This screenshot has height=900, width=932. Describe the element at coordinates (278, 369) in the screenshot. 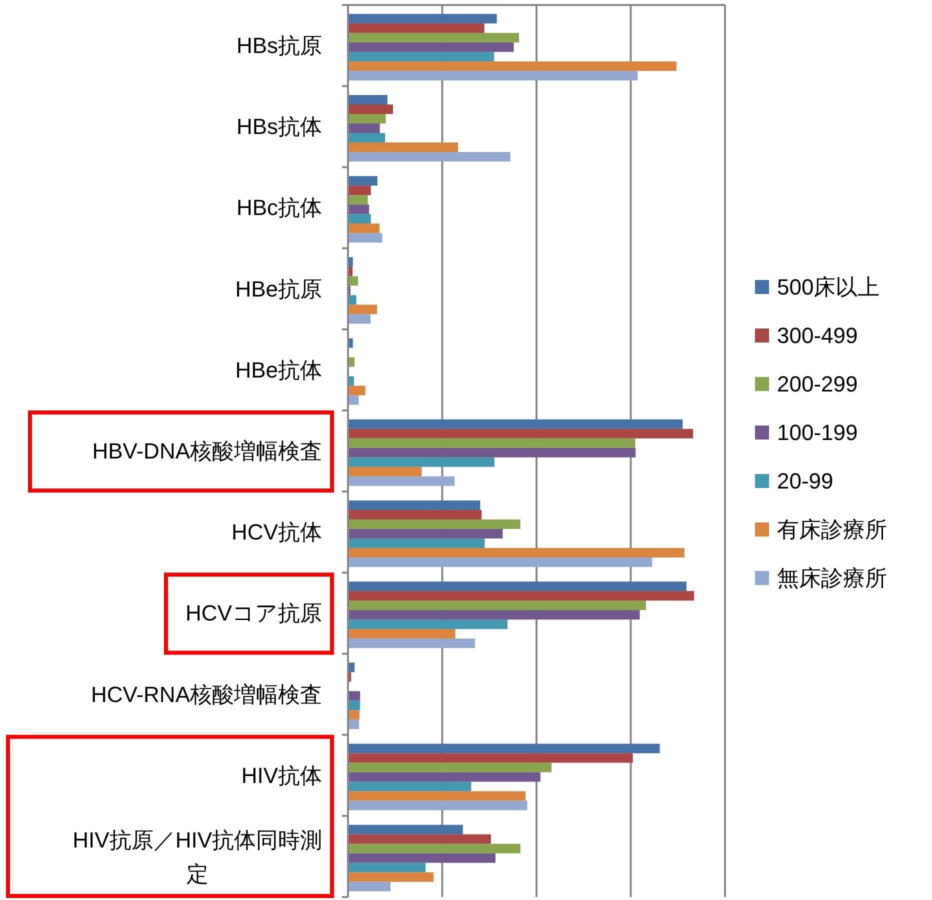

I see `y-tick-label: HBe抗体` at that location.